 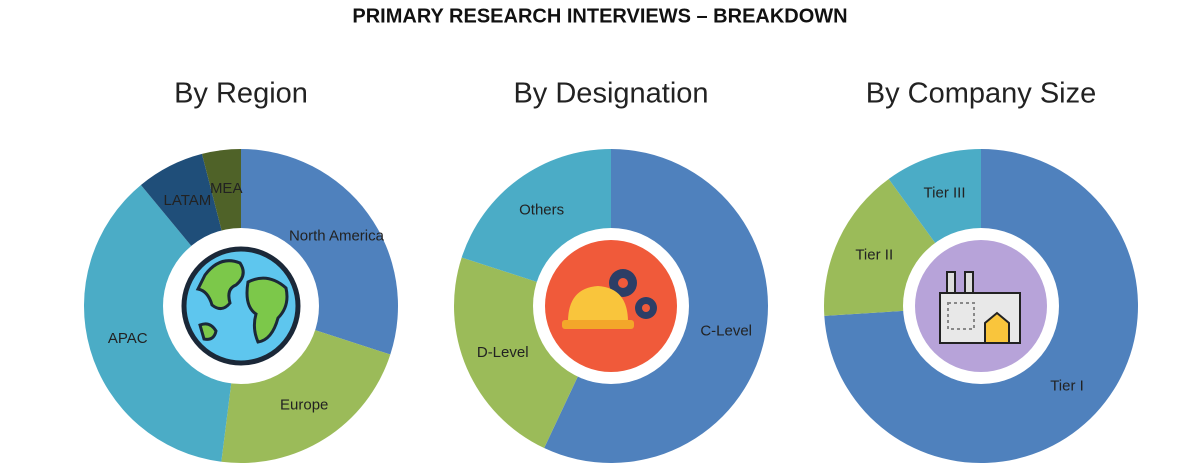 What do you see at coordinates (337, 236) in the screenshot?
I see `slice-label: North America` at bounding box center [337, 236].